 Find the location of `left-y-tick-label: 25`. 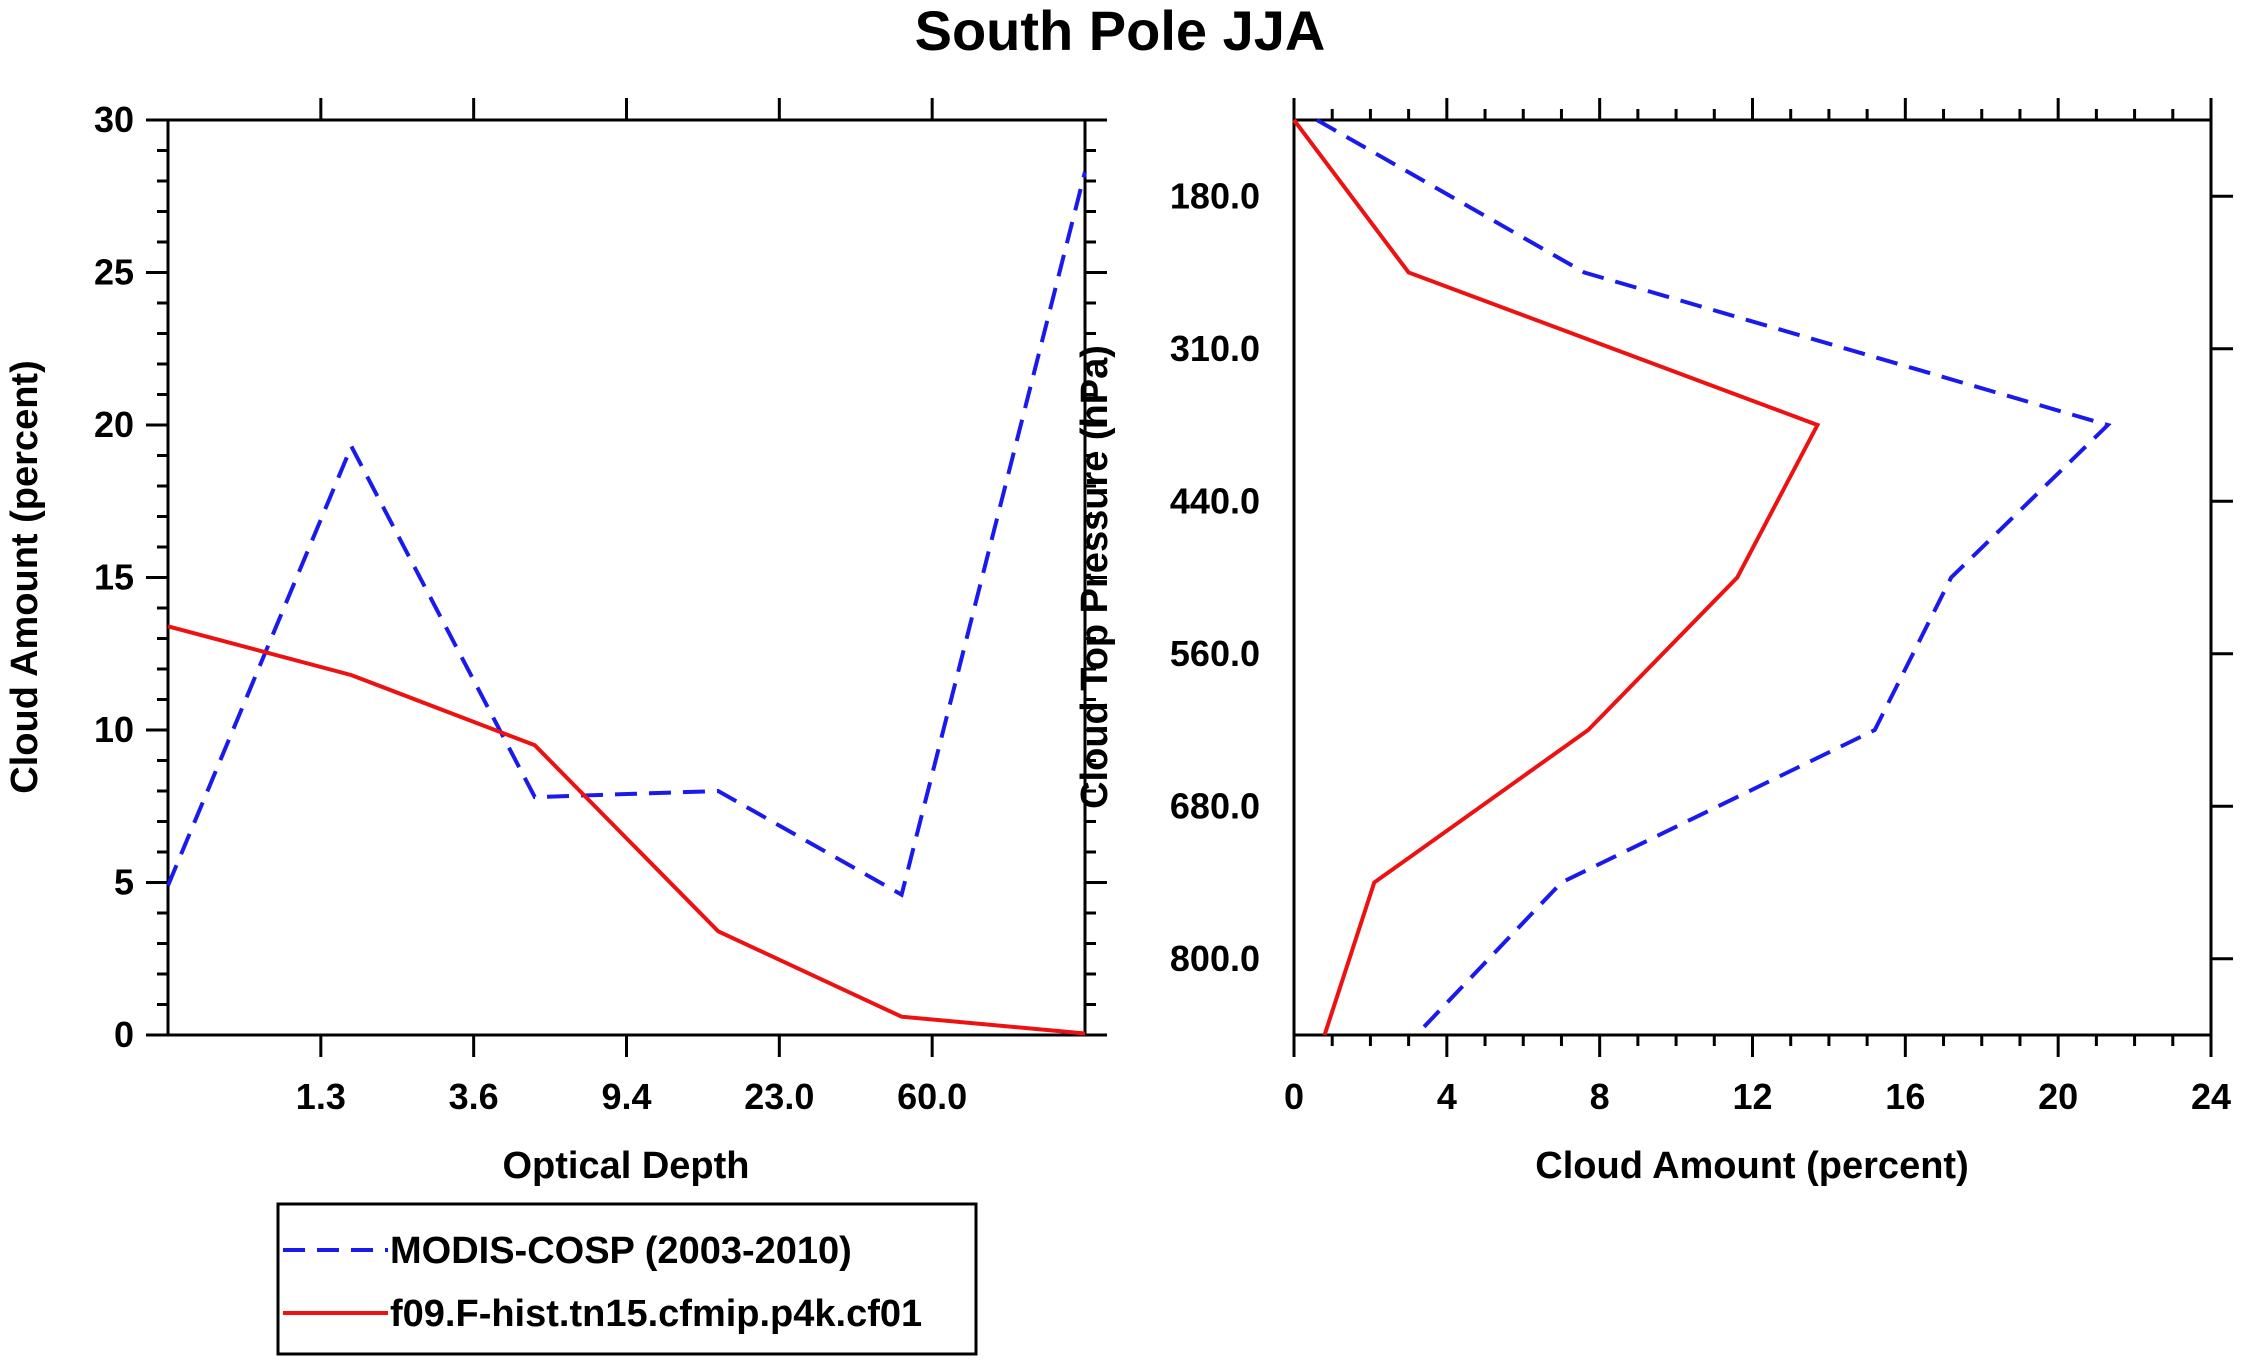

left-y-tick-label: 25 is located at coordinates (114, 272).